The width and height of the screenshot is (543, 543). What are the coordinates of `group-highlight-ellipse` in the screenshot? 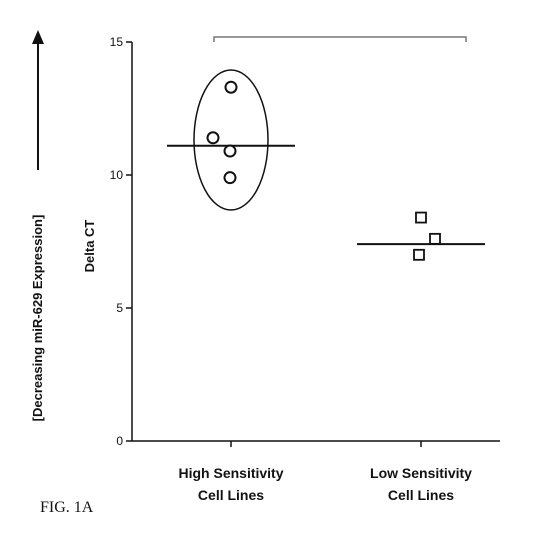 It's located at (231, 140).